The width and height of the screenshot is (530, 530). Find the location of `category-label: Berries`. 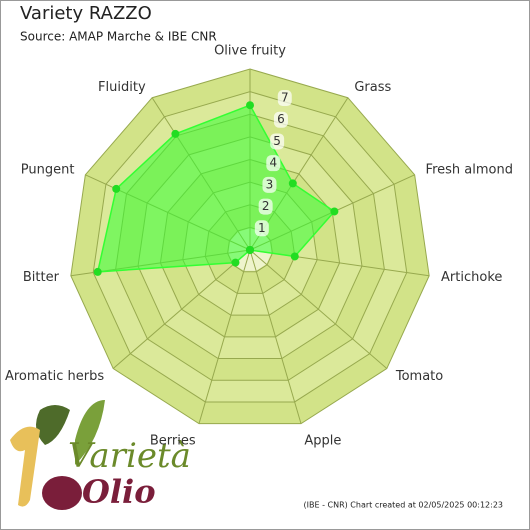

category-label: Berries is located at coordinates (173, 441).